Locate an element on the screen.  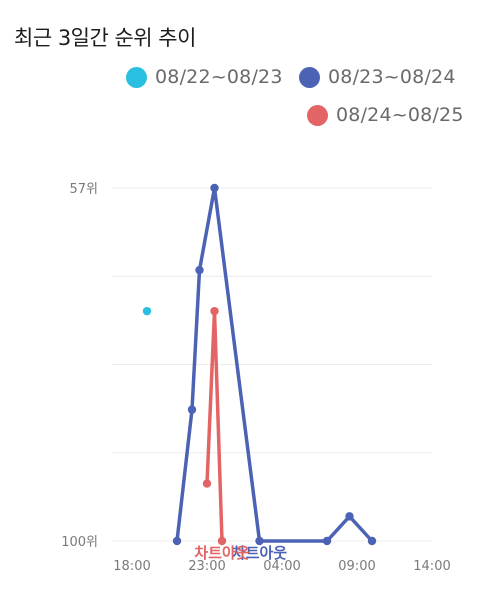
legend-item-series-3: 08/24~08/25 is located at coordinates (385, 115).